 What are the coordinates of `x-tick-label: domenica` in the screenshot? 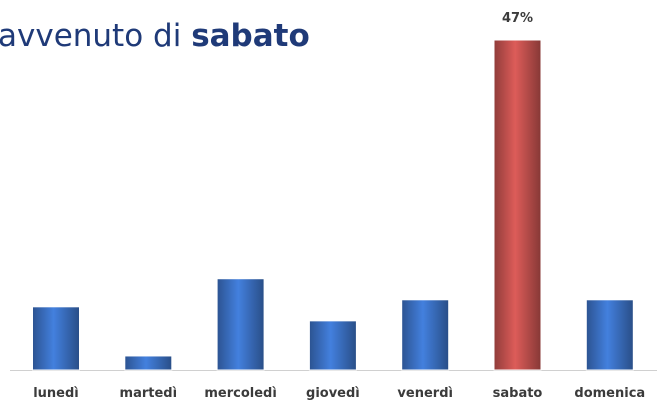 It's located at (609, 393).